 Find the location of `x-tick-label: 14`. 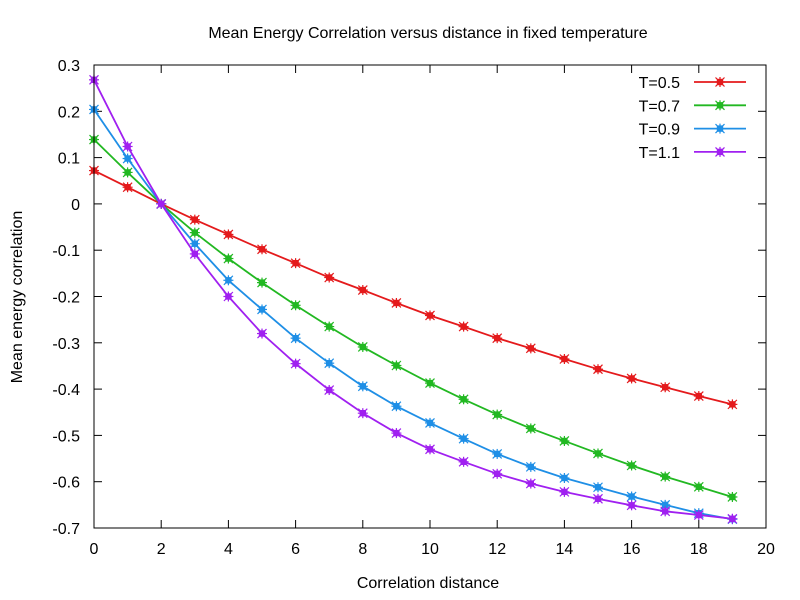

x-tick-label: 14 is located at coordinates (565, 549).